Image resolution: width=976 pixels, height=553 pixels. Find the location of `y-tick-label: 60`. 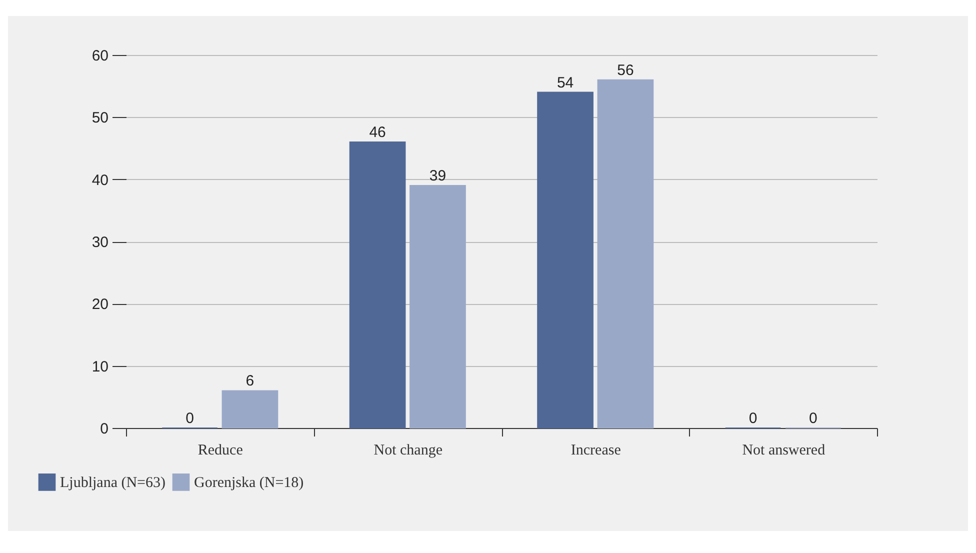

y-tick-label: 60 is located at coordinates (100, 56).